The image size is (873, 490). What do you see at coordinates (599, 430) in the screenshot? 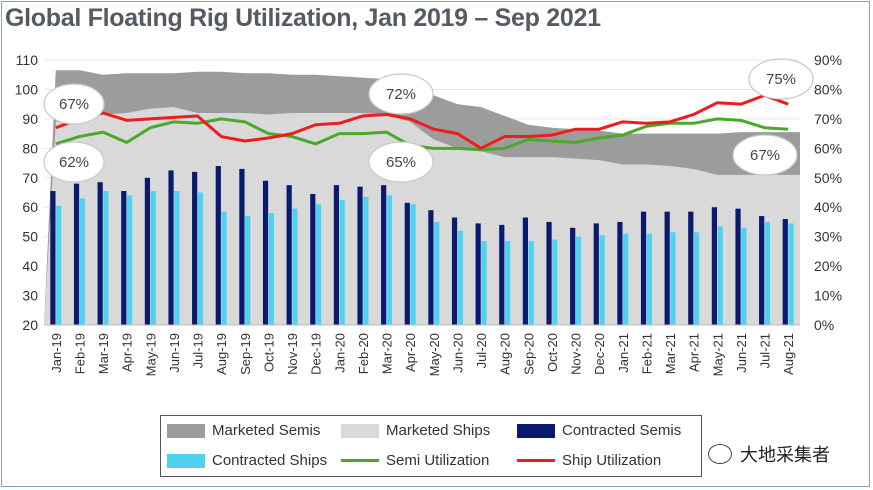
I see `legend-item-contracted-semis: Contracted Semis` at bounding box center [599, 430].